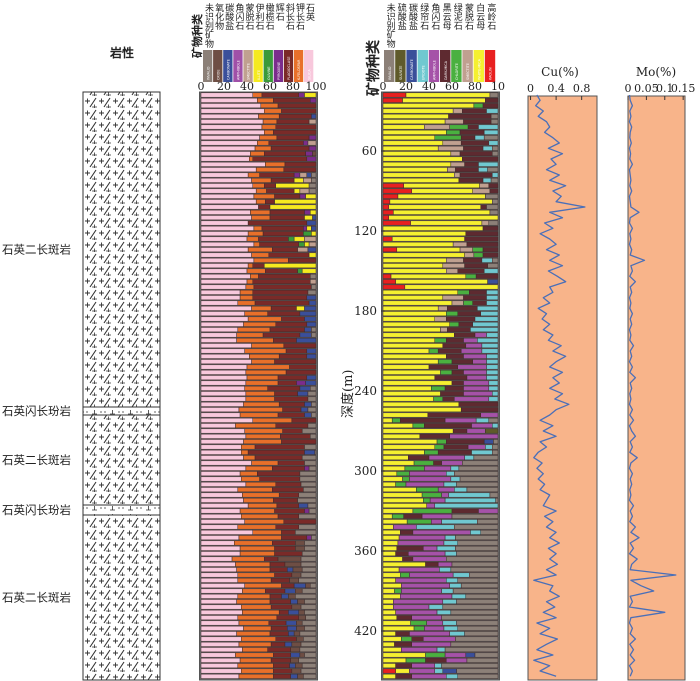  Describe the element at coordinates (314, 234) in the screenshot. I see `bar-segment-illite` at that location.